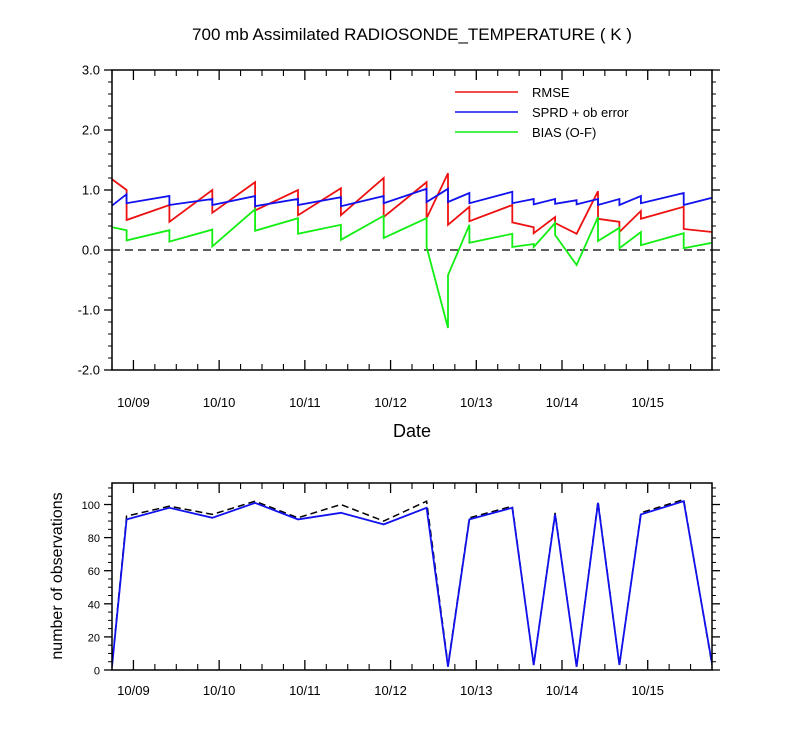 The image size is (800, 755). What do you see at coordinates (562, 402) in the screenshot?
I see `top-x-tick-label: 10/14` at bounding box center [562, 402].